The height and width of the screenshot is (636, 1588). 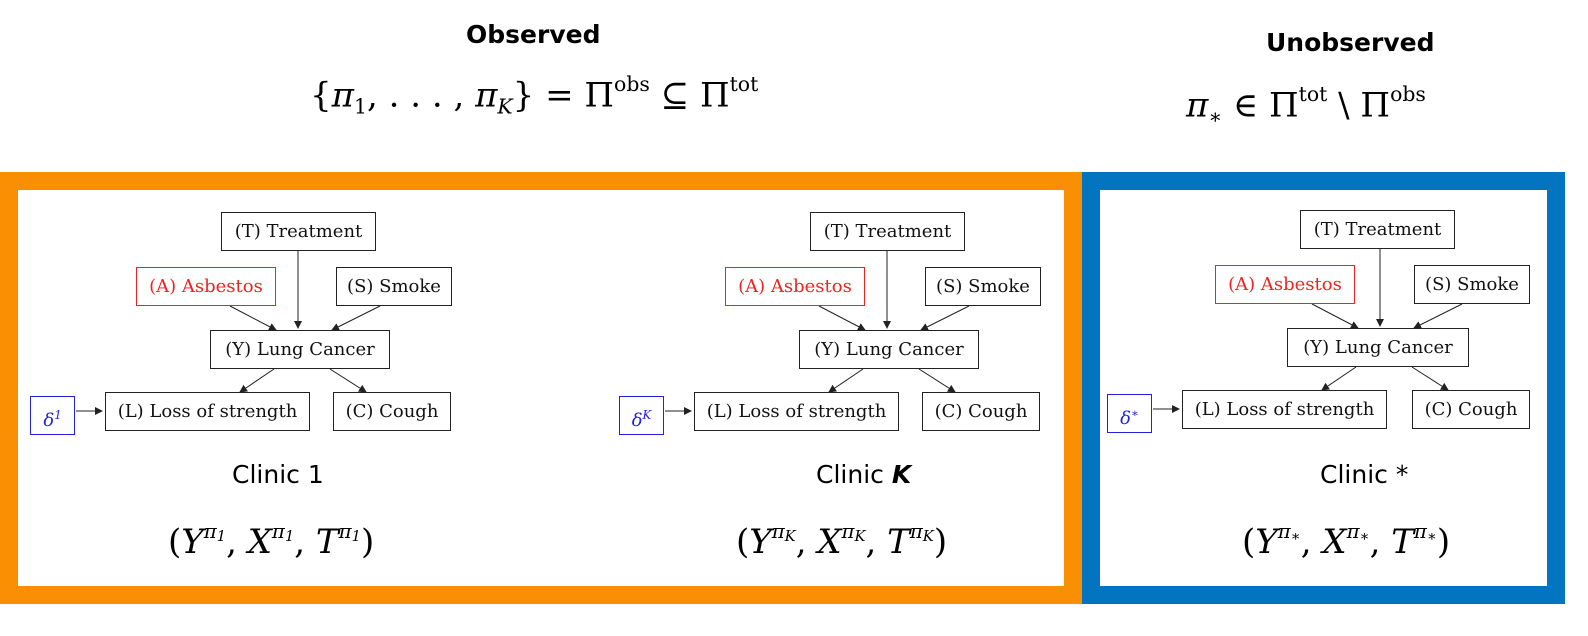 I want to click on clinic-k-tuple: (YπK, XπK, TπK), so click(x=842, y=541).